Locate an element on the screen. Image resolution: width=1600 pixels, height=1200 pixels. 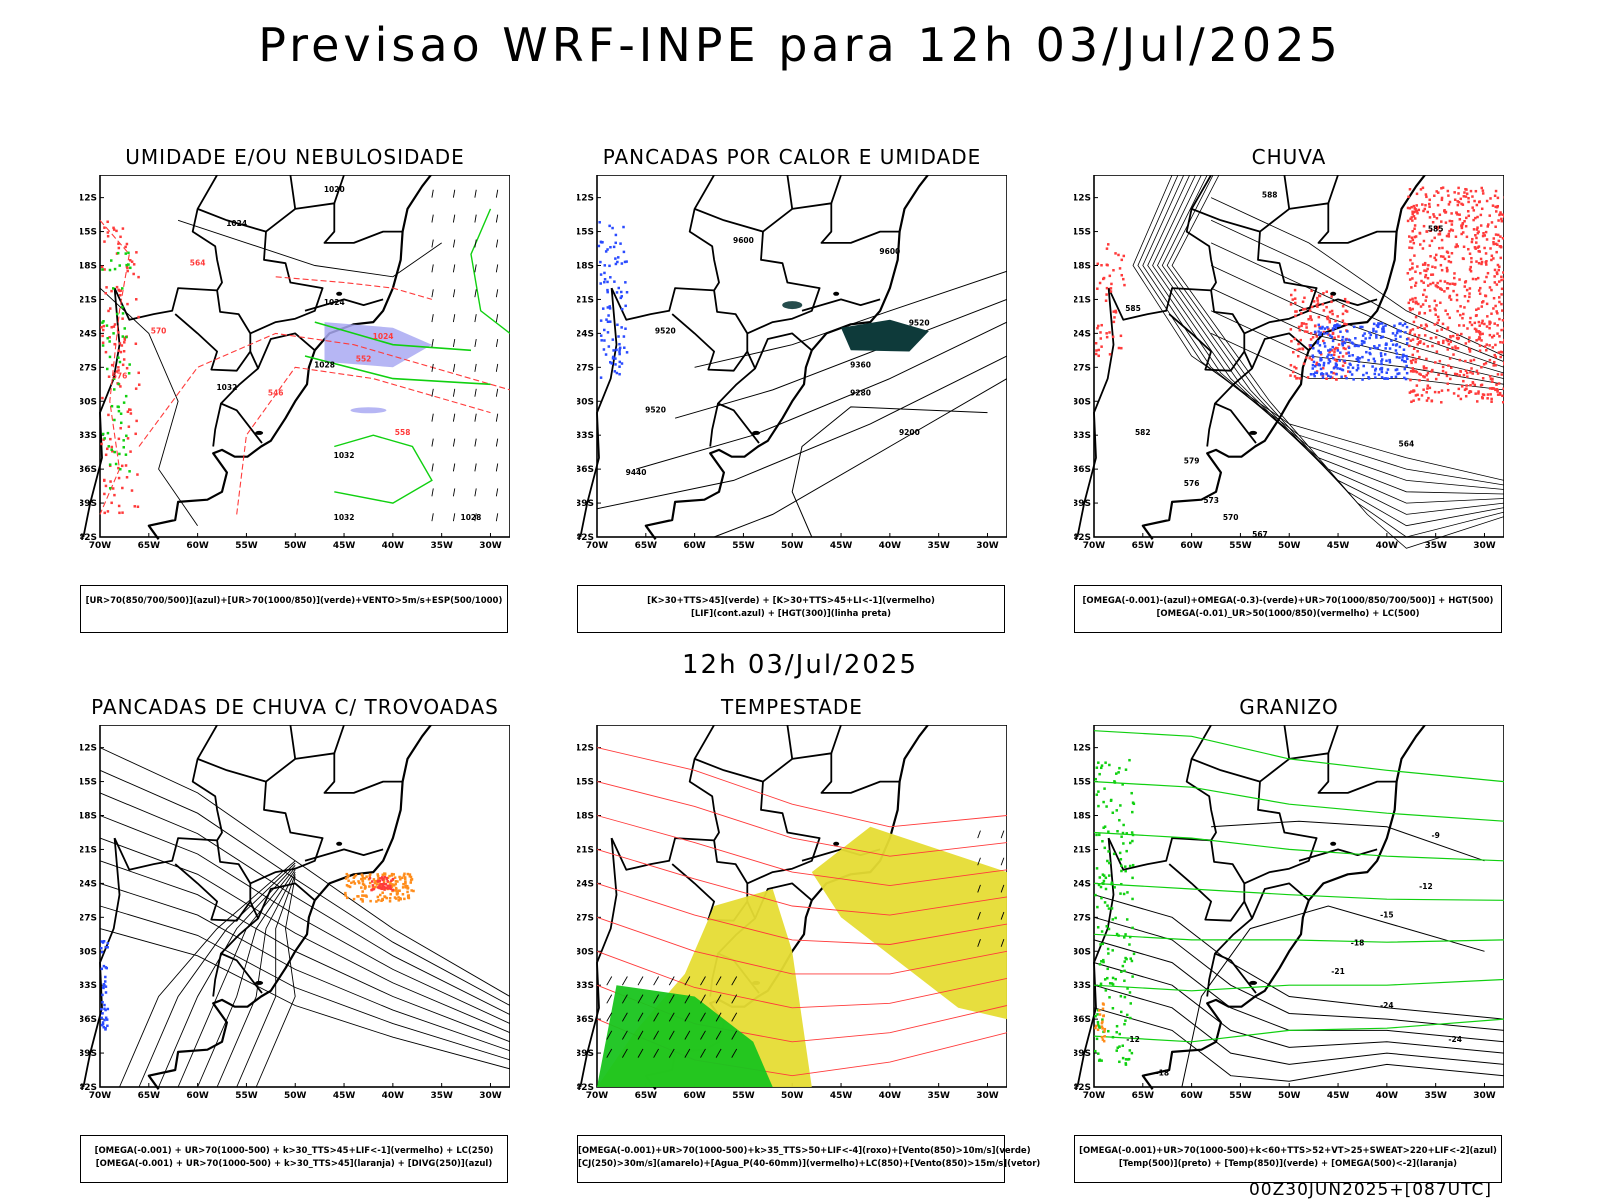
thickness-contour is located at coordinates (324, 389).